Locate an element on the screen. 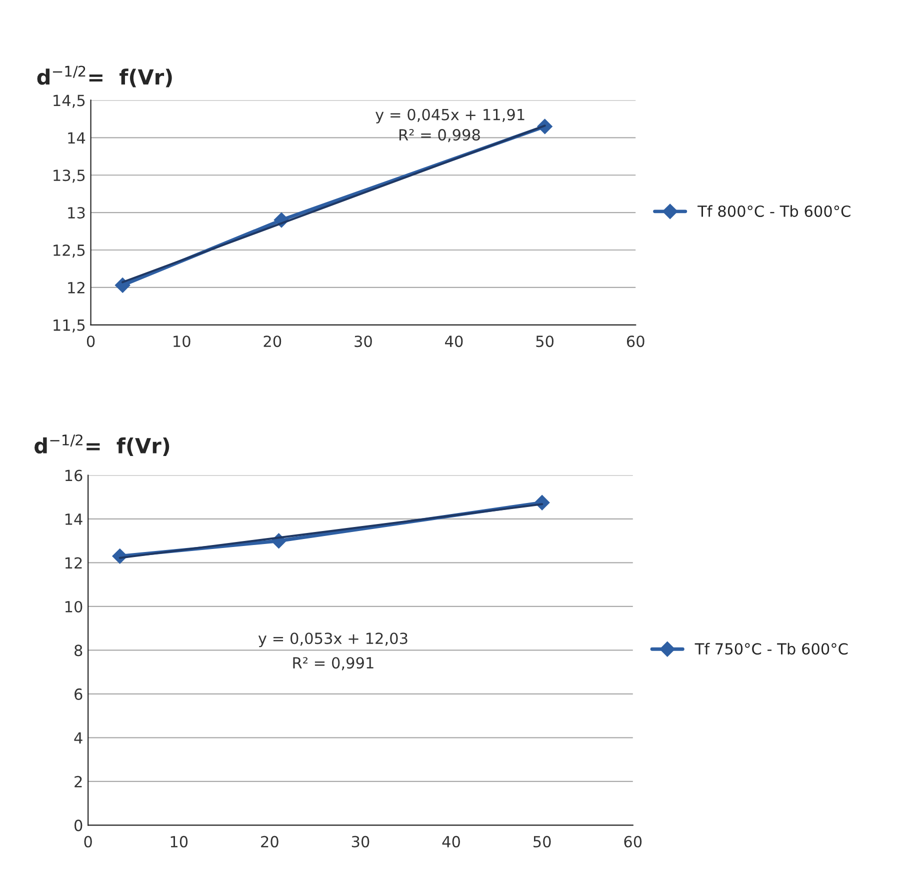 The width and height of the screenshot is (908, 895). y-tick-label: 10 is located at coordinates (73, 606).